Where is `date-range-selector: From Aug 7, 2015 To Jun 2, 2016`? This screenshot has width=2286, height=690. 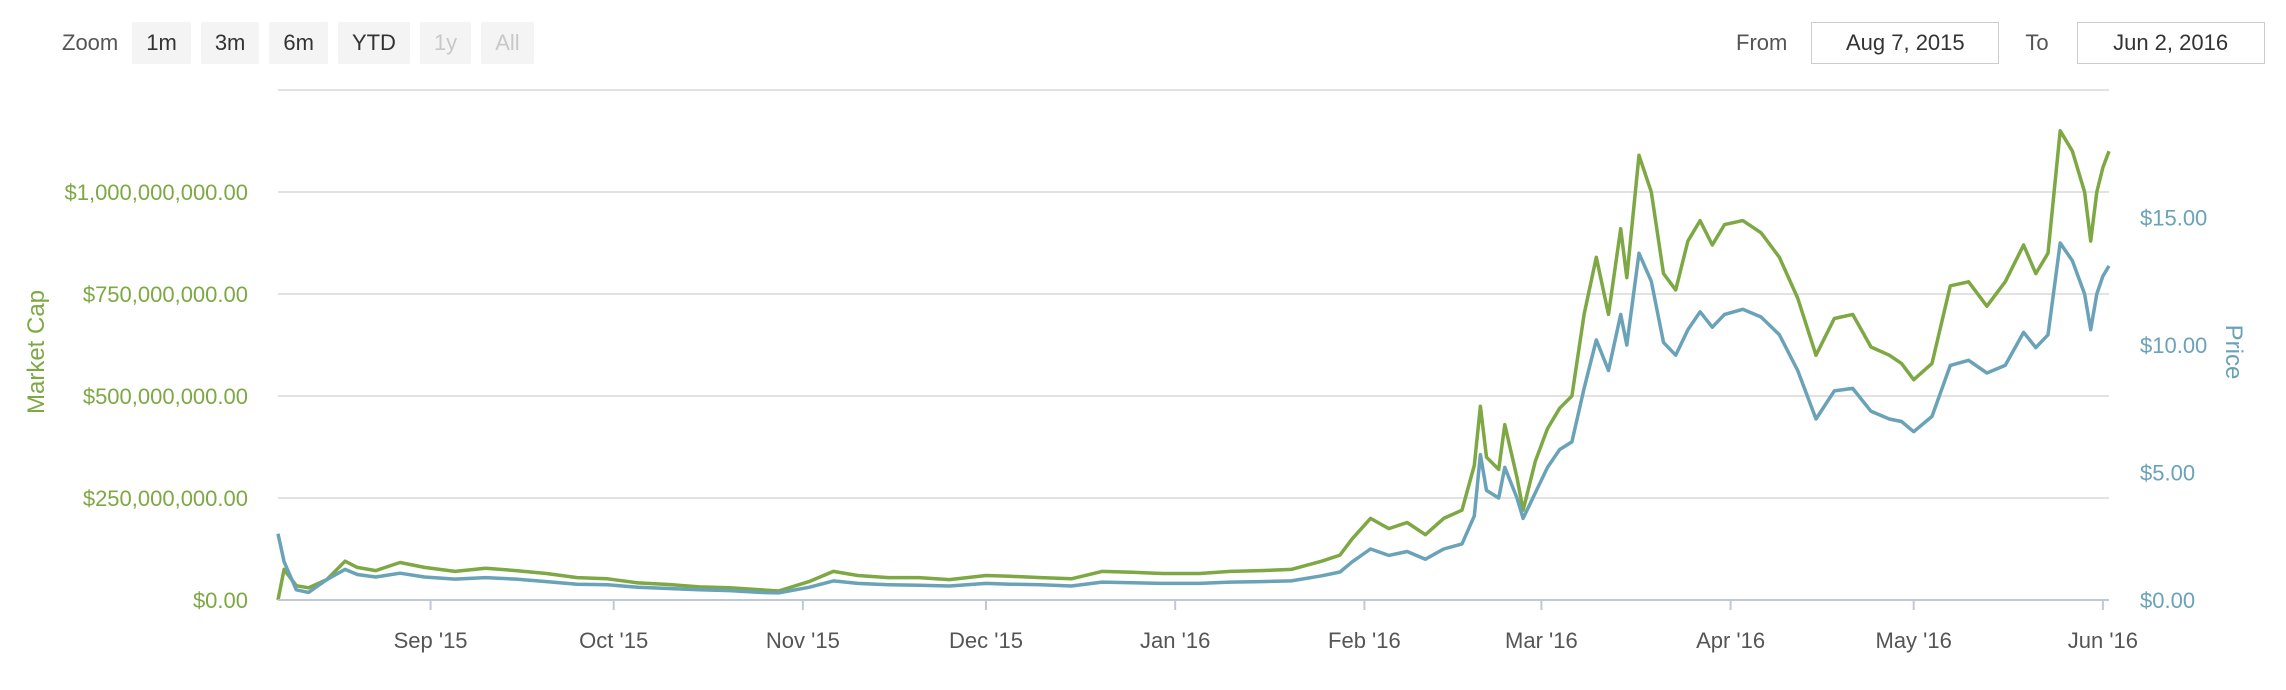
date-range-selector: From Aug 7, 2015 To Jun 2, 2016 is located at coordinates (2000, 43).